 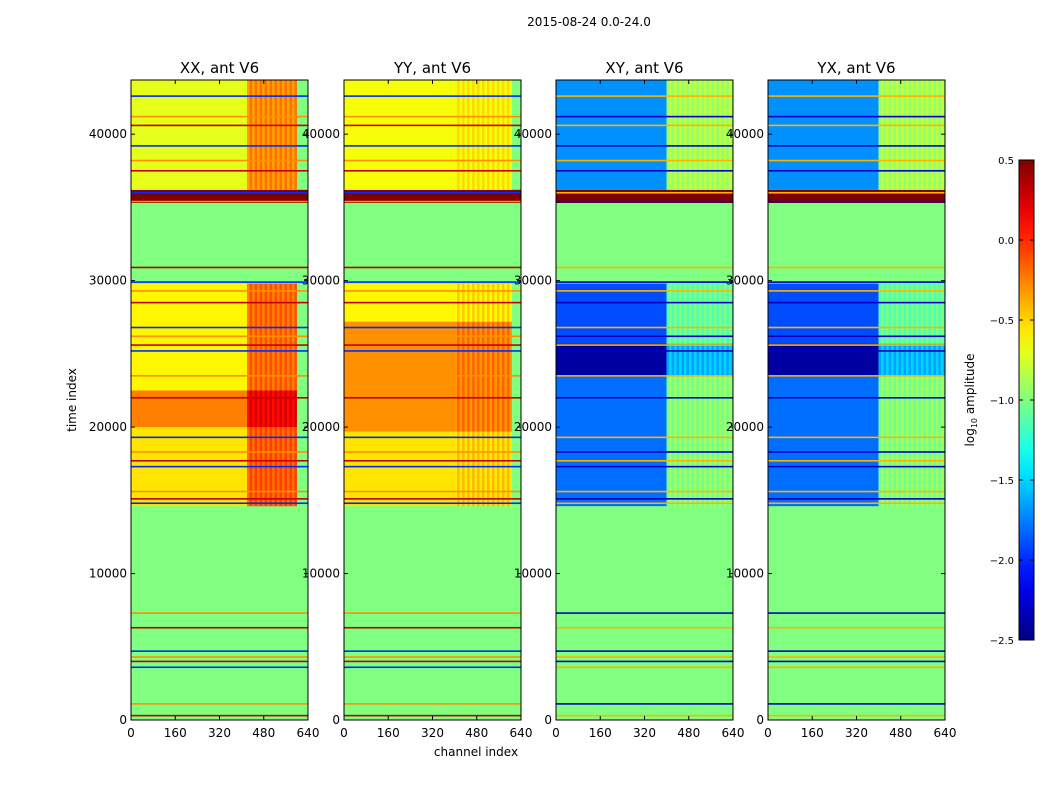 I want to click on y-tick-label: 30000, so click(x=745, y=281).